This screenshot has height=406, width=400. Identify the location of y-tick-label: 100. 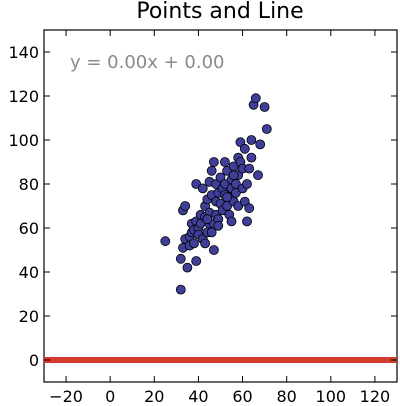
(23, 140).